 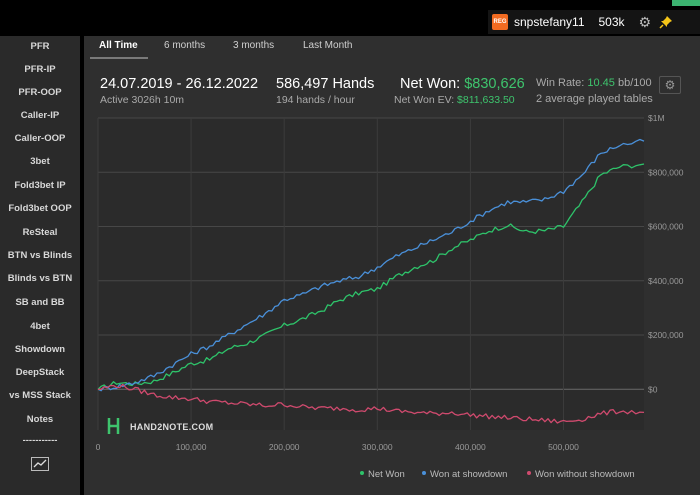 What do you see at coordinates (119, 58) in the screenshot?
I see `active-tab-indicator` at bounding box center [119, 58].